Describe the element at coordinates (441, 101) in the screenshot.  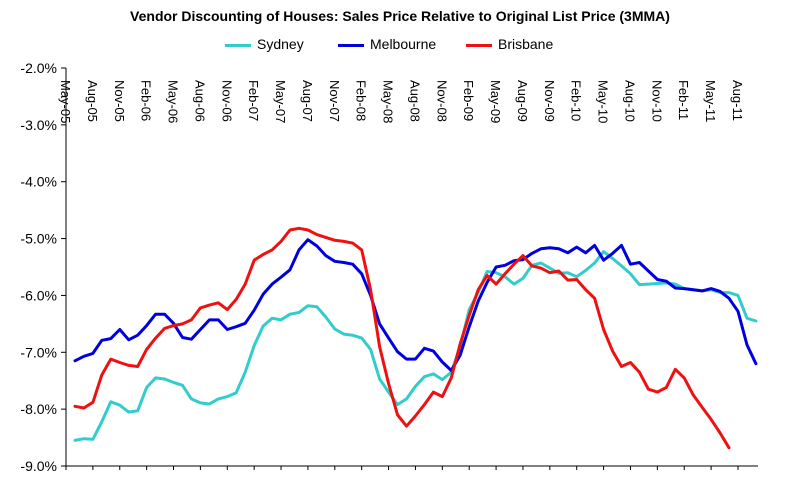
I see `x-tick-label: Nov-08` at that location.